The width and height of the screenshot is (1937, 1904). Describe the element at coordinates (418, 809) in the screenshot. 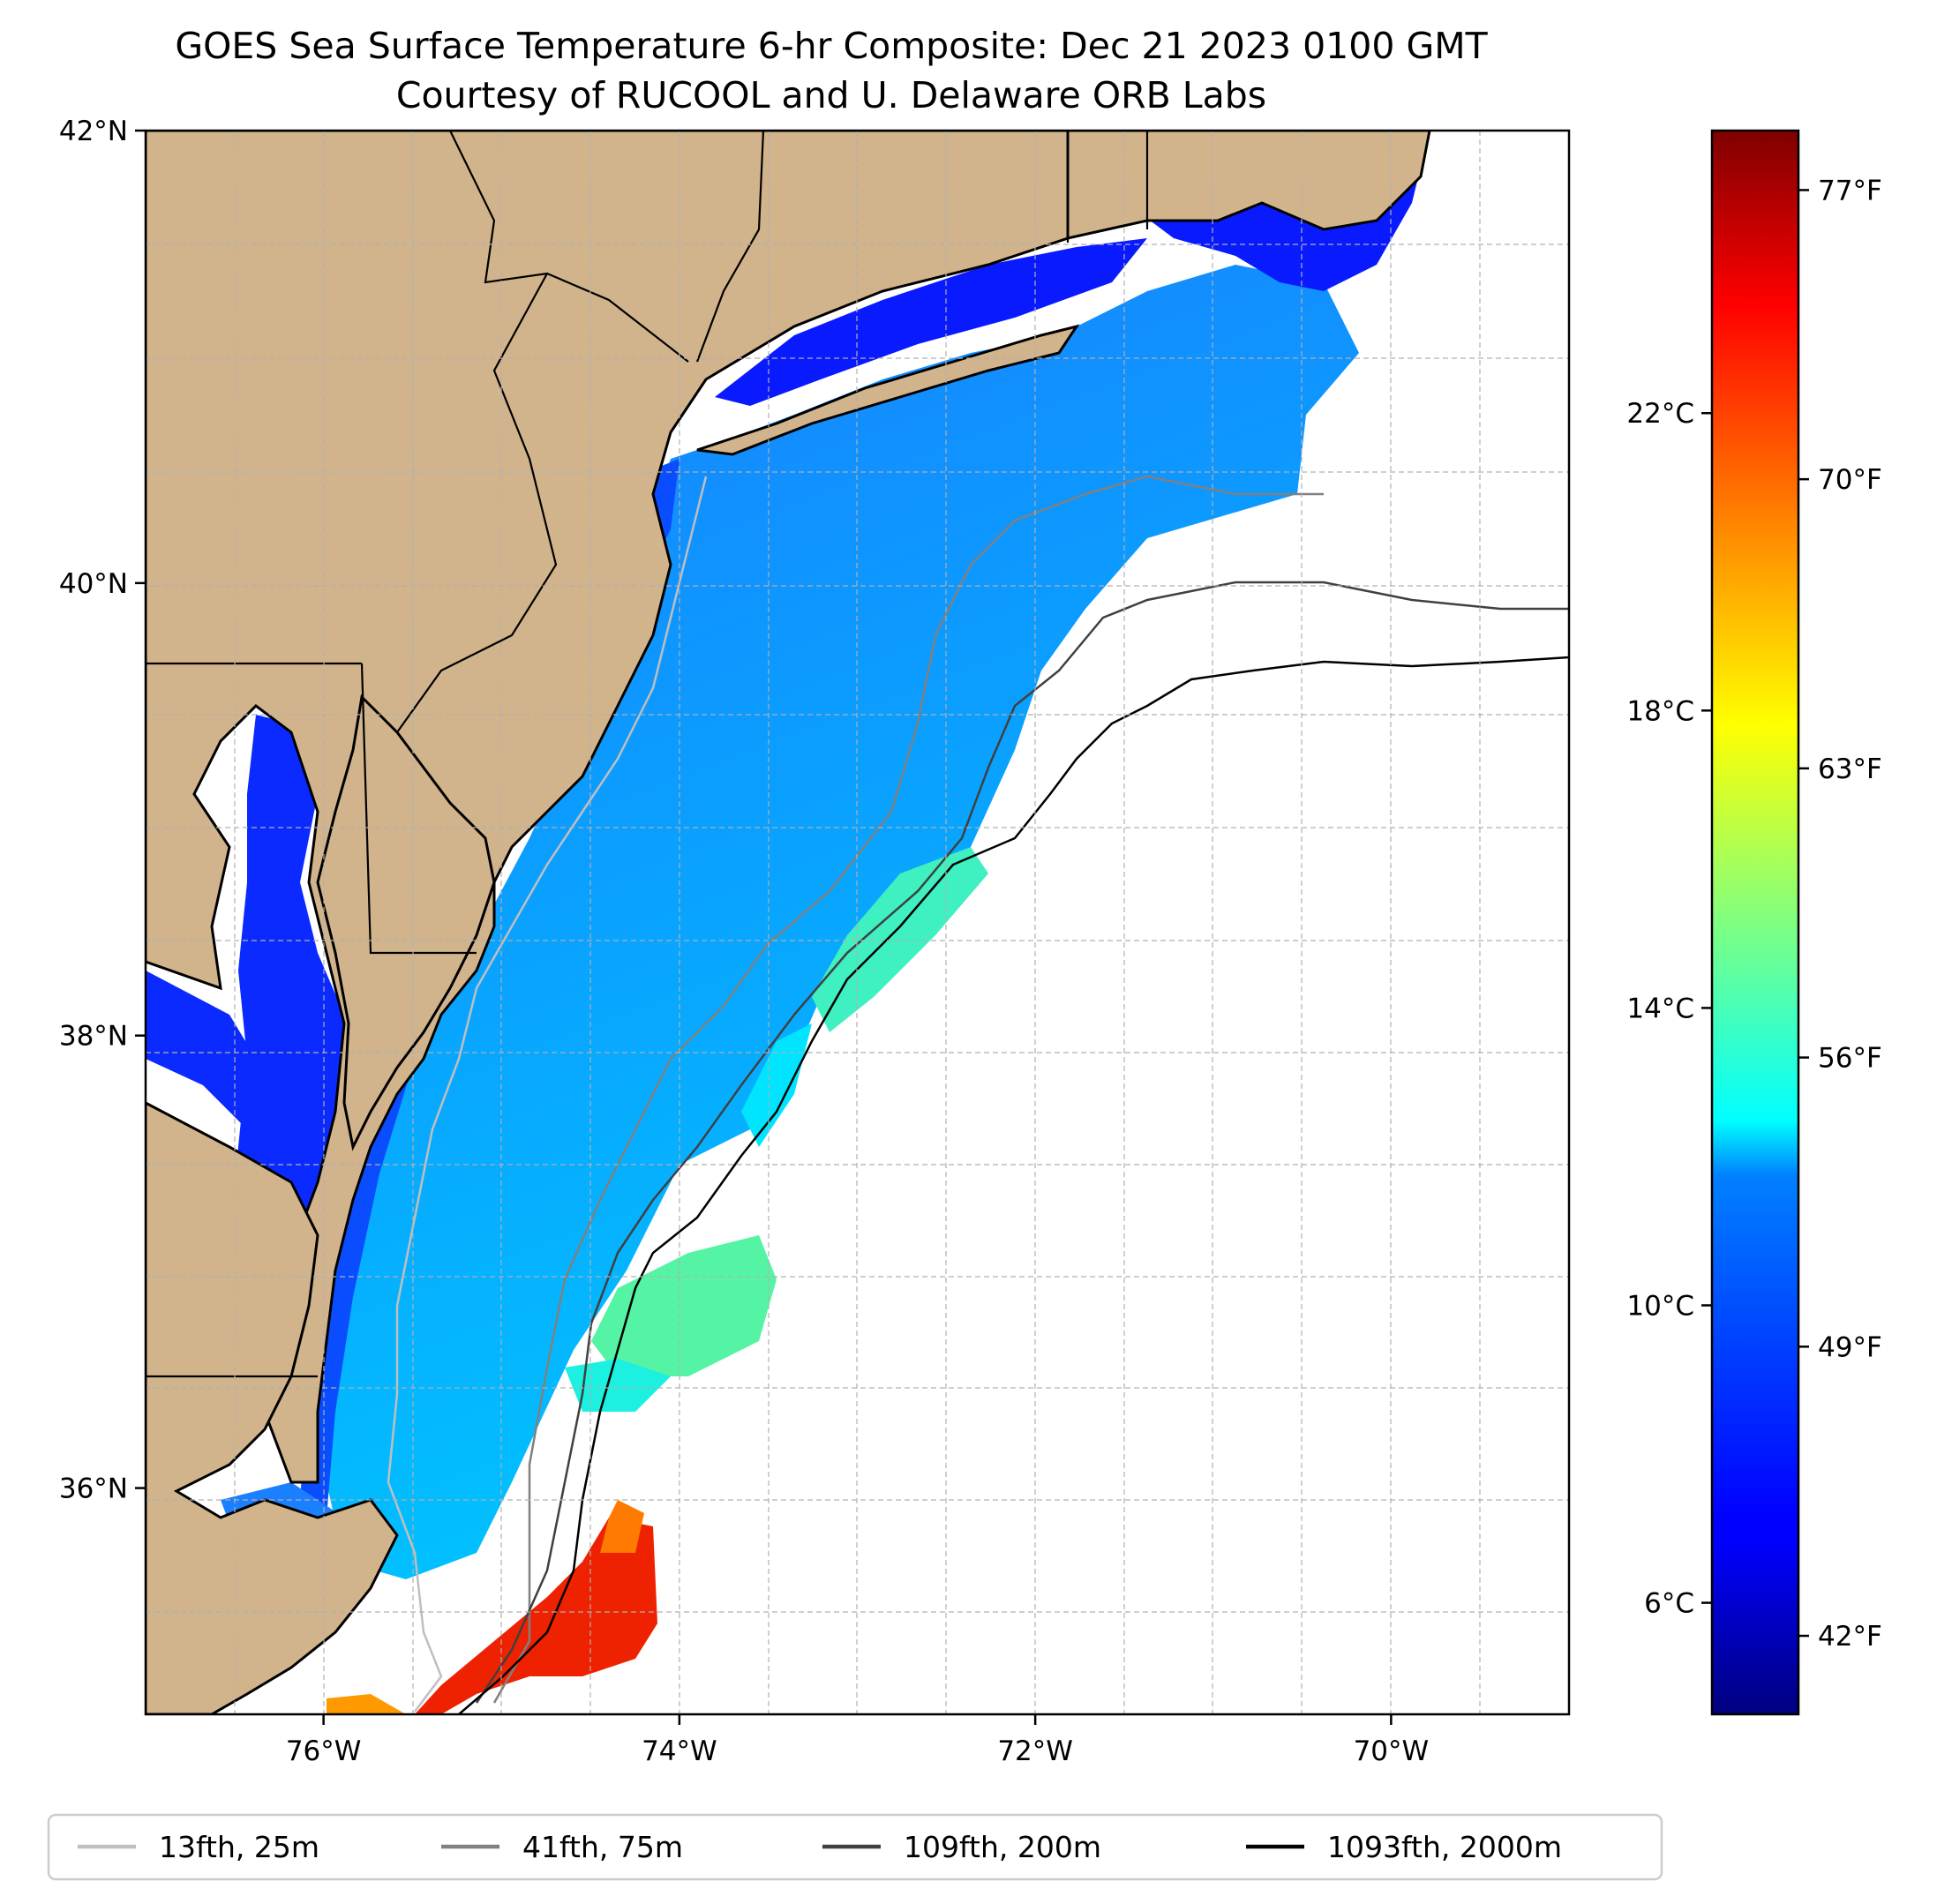

I see `border-md-de` at that location.